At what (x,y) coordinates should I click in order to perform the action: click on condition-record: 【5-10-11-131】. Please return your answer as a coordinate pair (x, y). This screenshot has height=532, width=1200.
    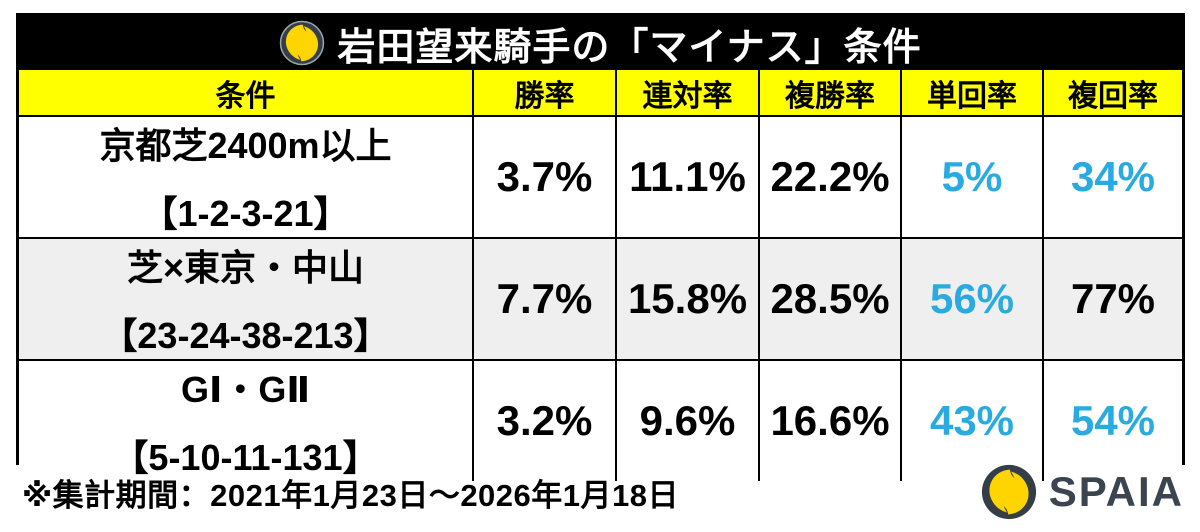
    Looking at the image, I should click on (245, 457).